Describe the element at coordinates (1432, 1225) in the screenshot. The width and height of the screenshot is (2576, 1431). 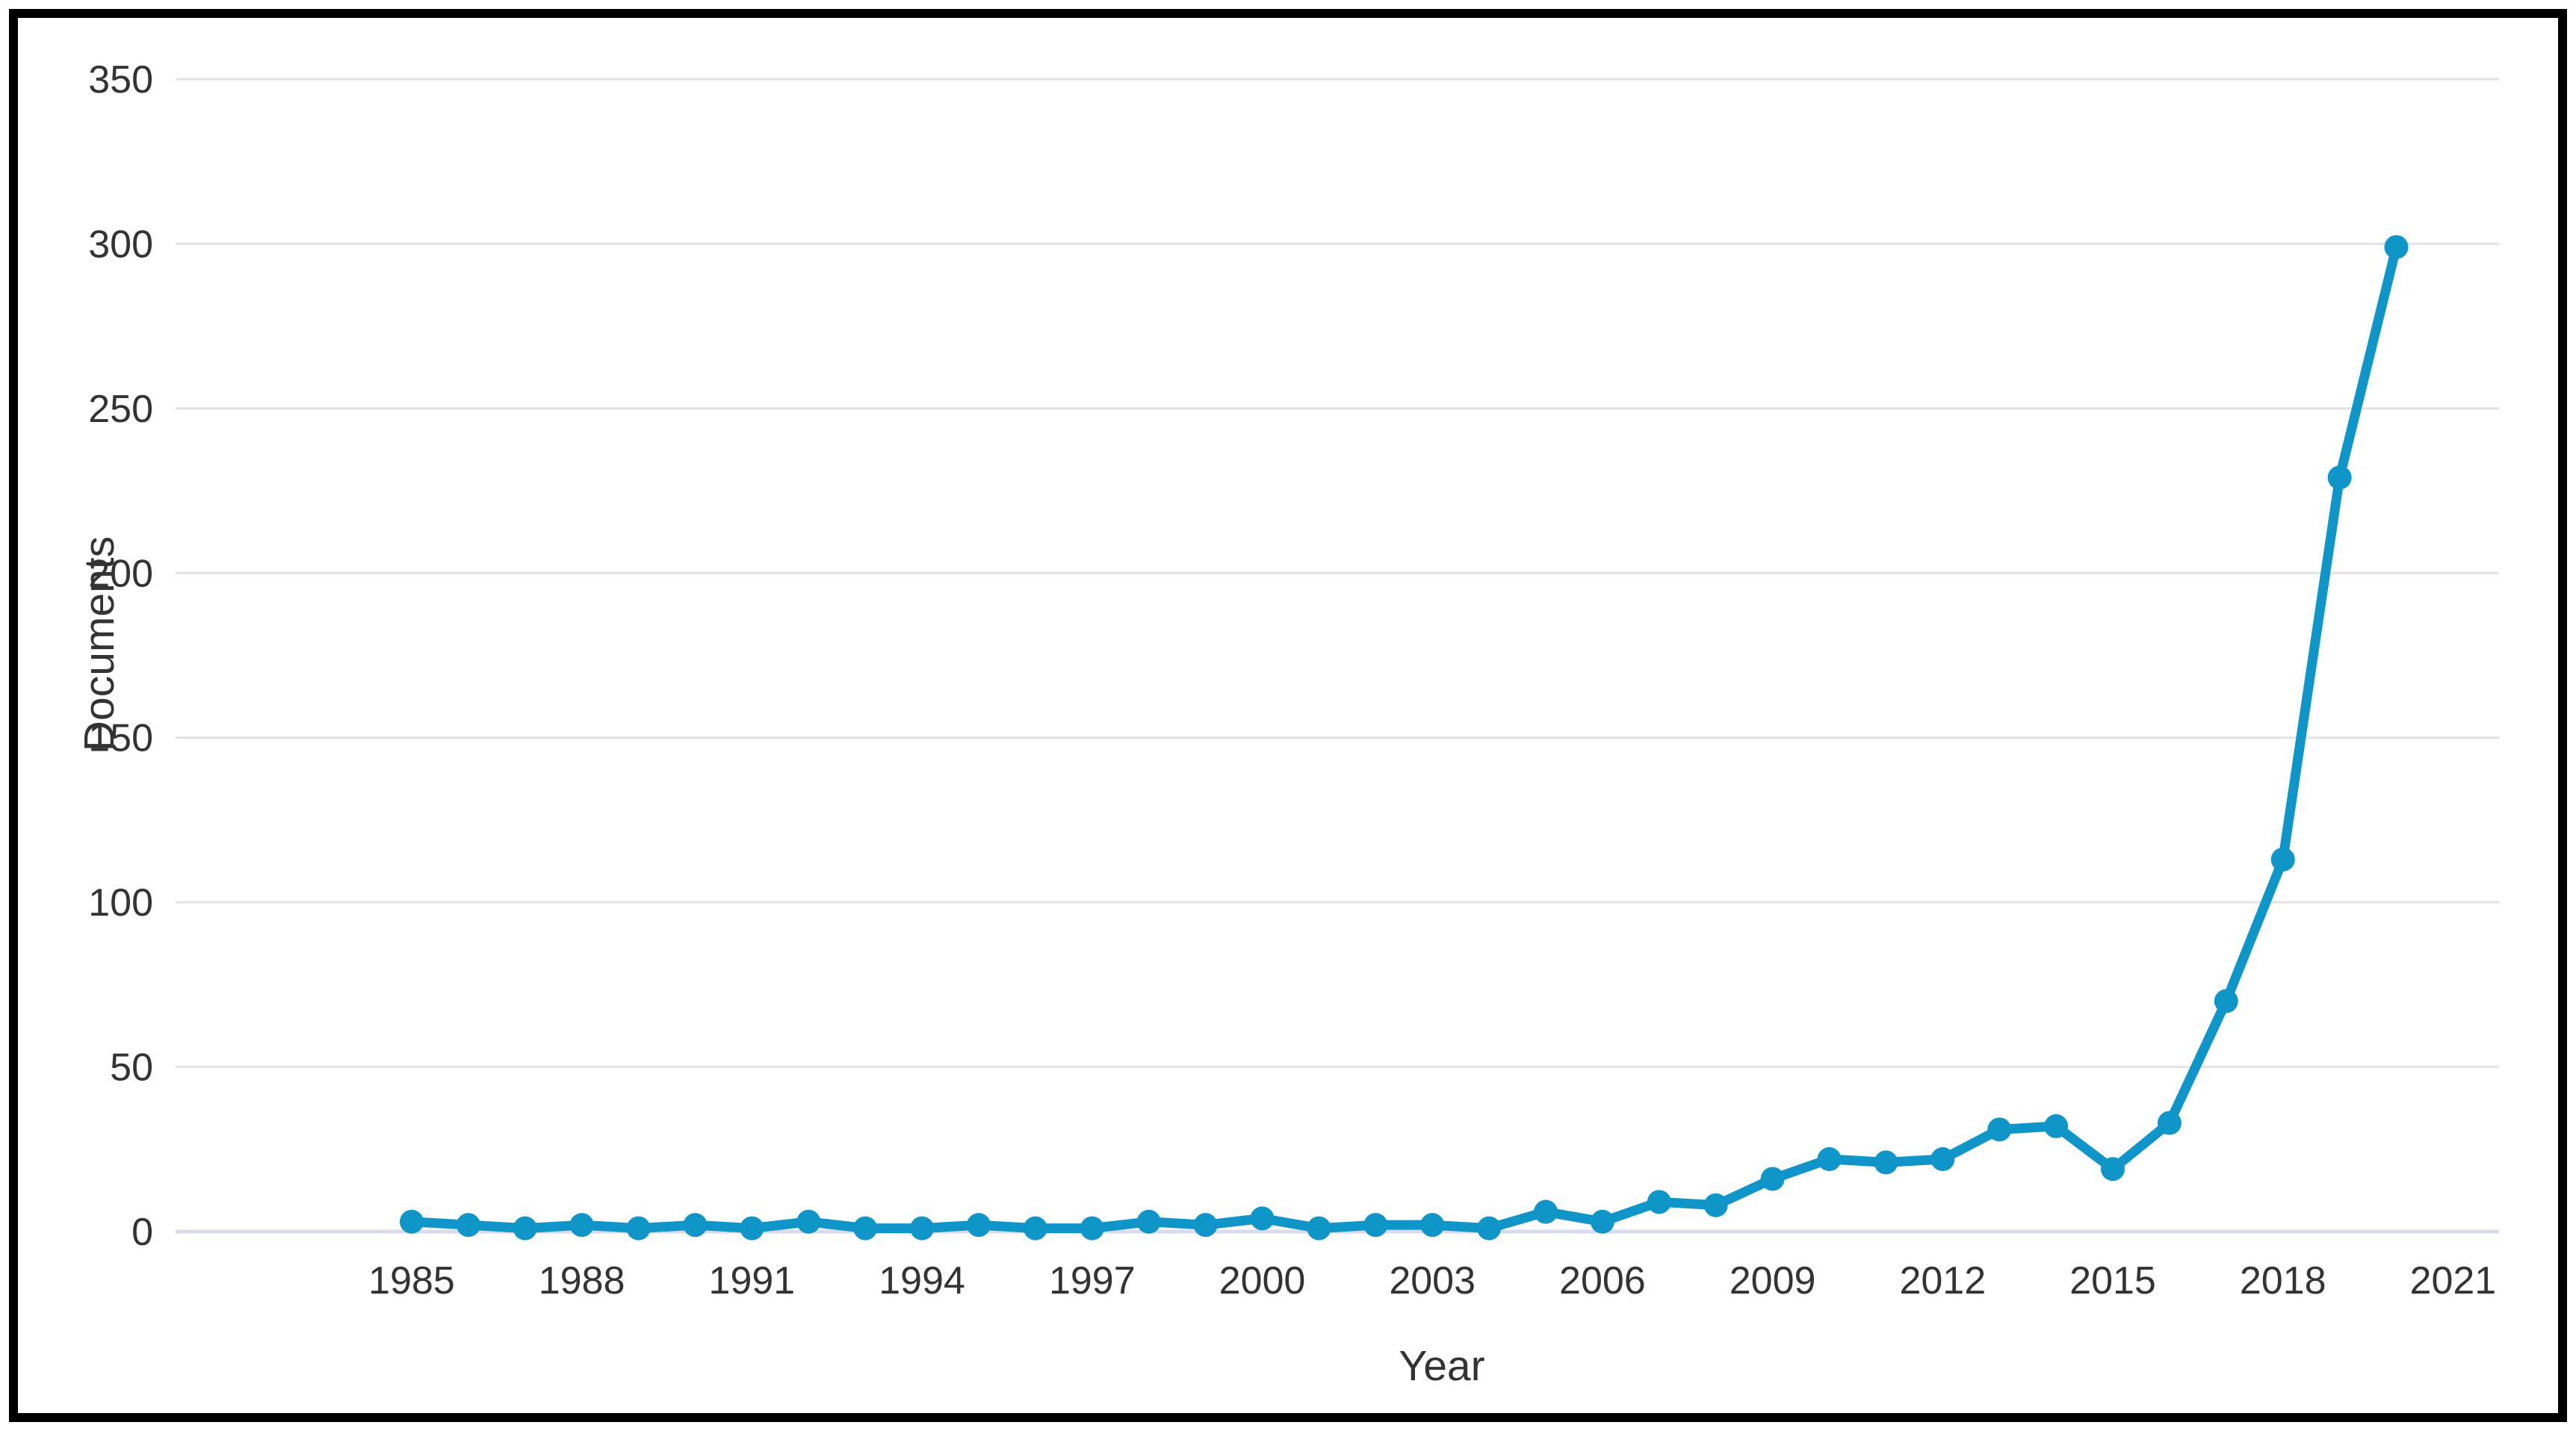
I see `data-point-2003` at that location.